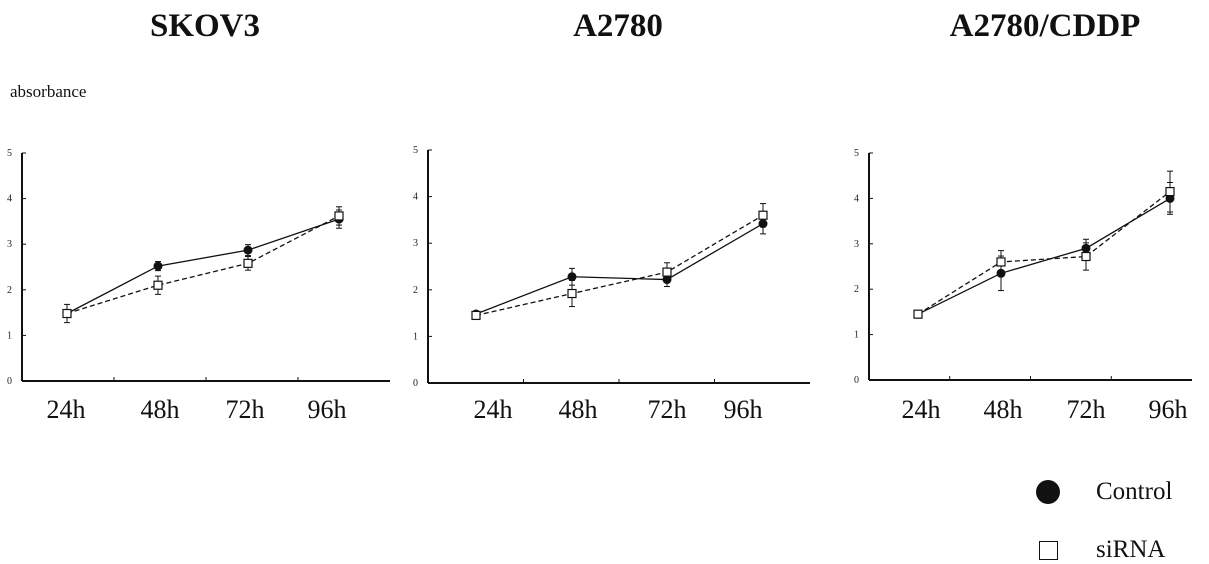 The width and height of the screenshot is (1209, 564). What do you see at coordinates (618, 26) in the screenshot?
I see `chart-title-a2780: A2780` at bounding box center [618, 26].